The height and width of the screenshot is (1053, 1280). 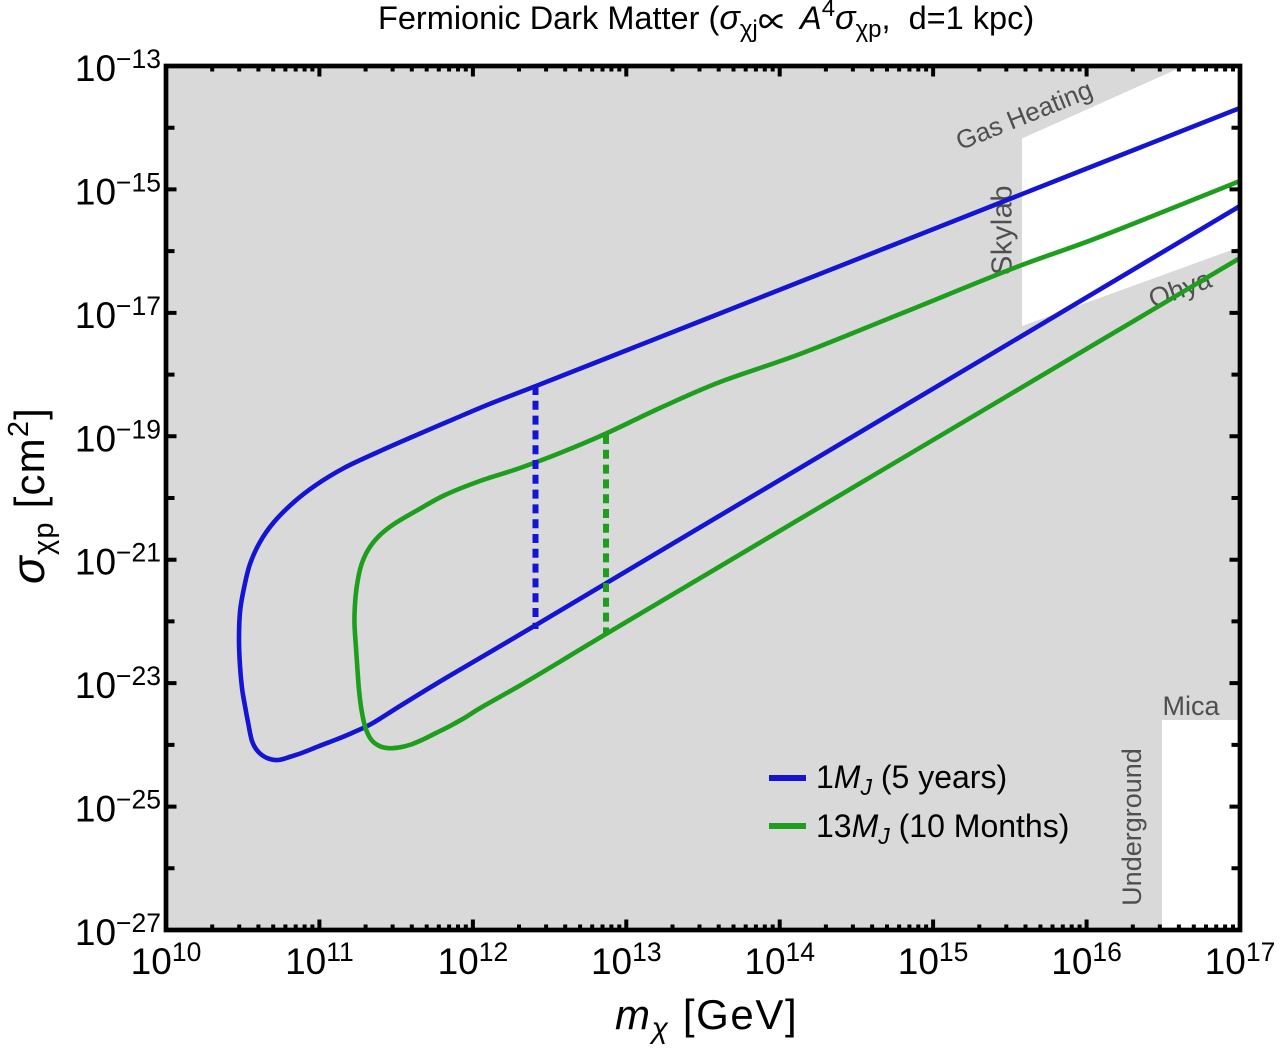 I want to click on svg-text: 1013, so click(x=626, y=959).